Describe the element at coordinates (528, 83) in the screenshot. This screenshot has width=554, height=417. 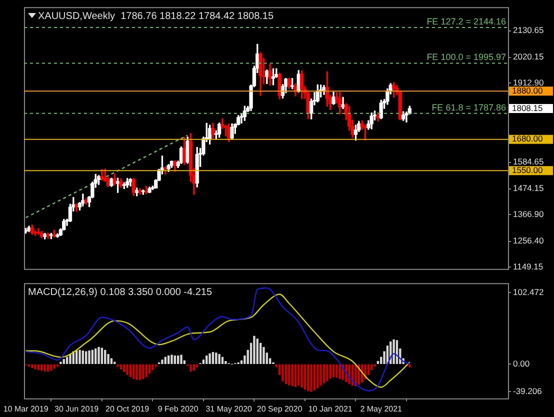
I see `y-tick-label: 1912.90` at that location.